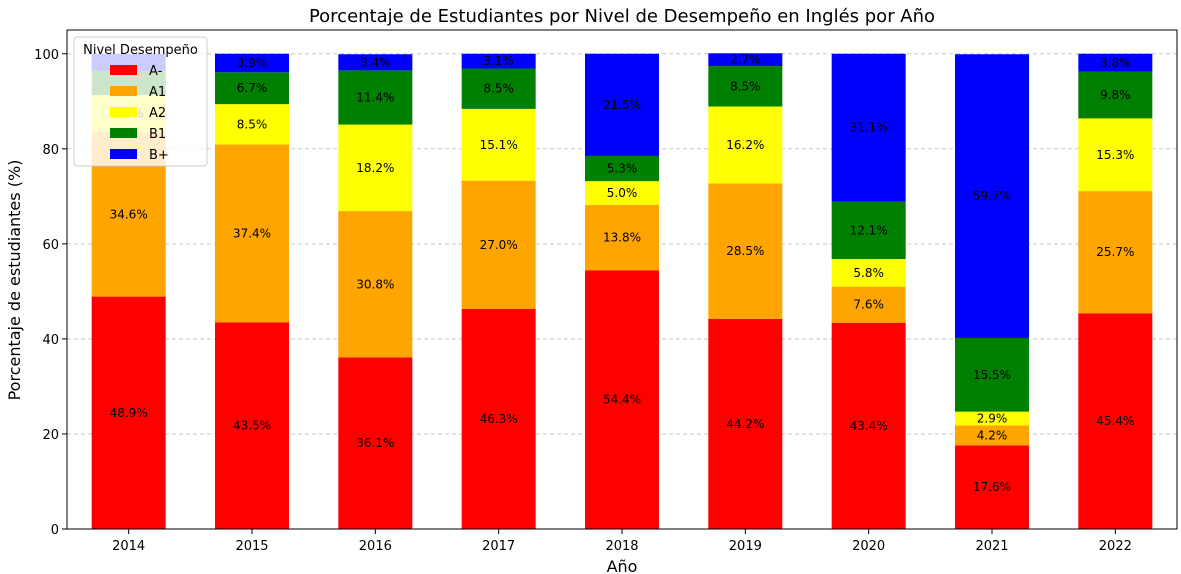 This screenshot has width=1181, height=574. I want to click on data-label: 3.4%, so click(375, 62).